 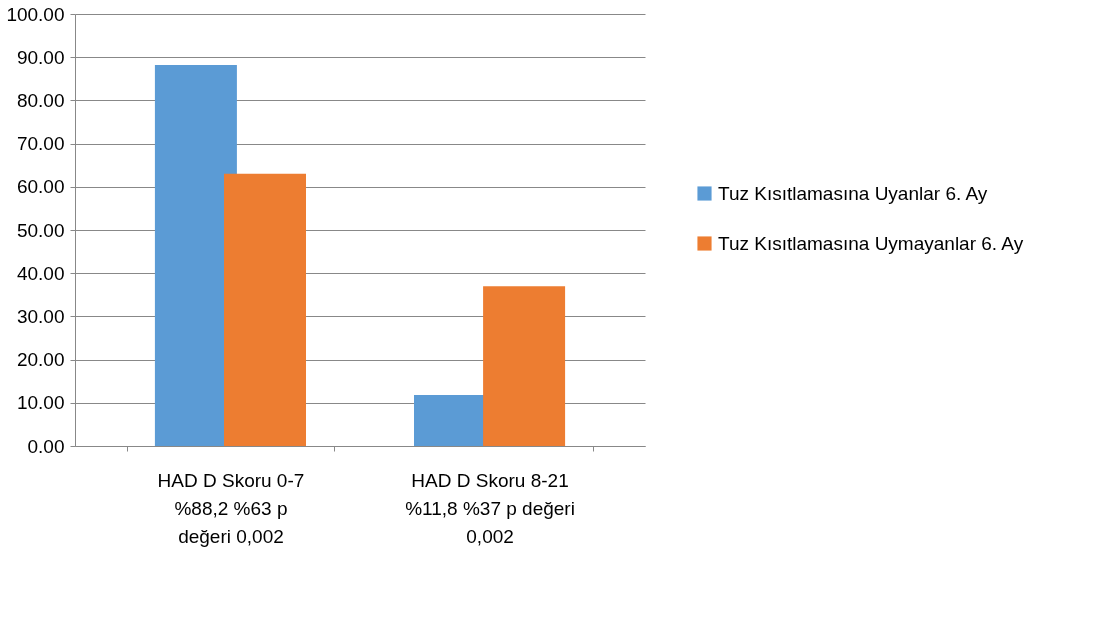 What do you see at coordinates (853, 193) in the screenshot?
I see `legend-label: Tuz Kısıtlamasına Uyanlar 6. Ay` at bounding box center [853, 193].